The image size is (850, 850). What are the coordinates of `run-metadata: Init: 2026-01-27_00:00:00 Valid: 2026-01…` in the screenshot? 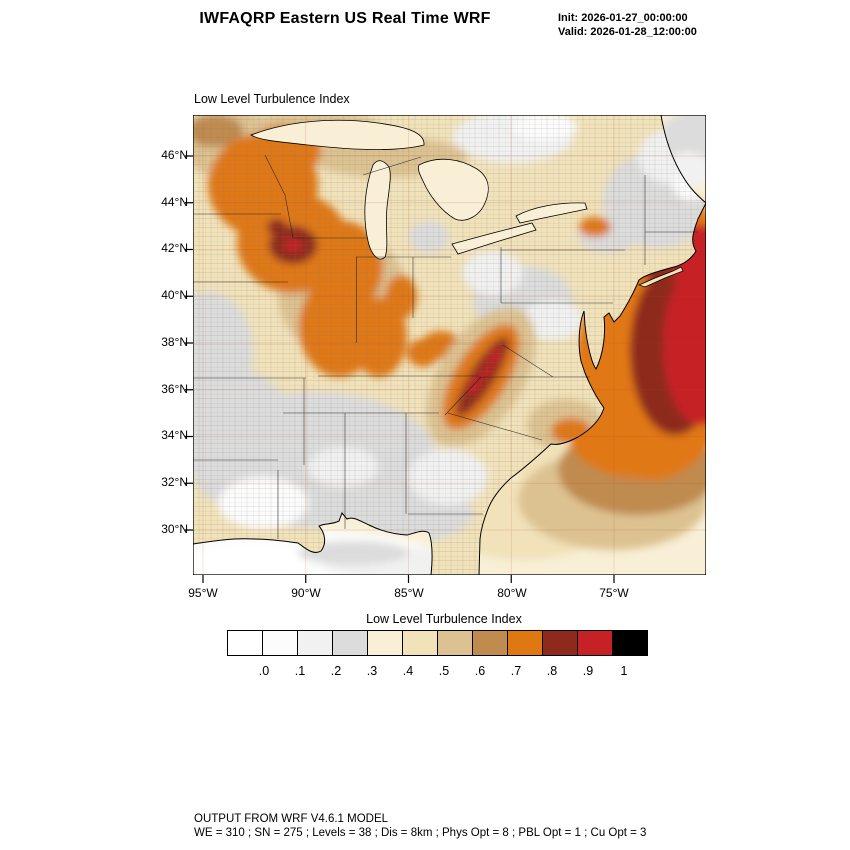 It's located at (627, 25).